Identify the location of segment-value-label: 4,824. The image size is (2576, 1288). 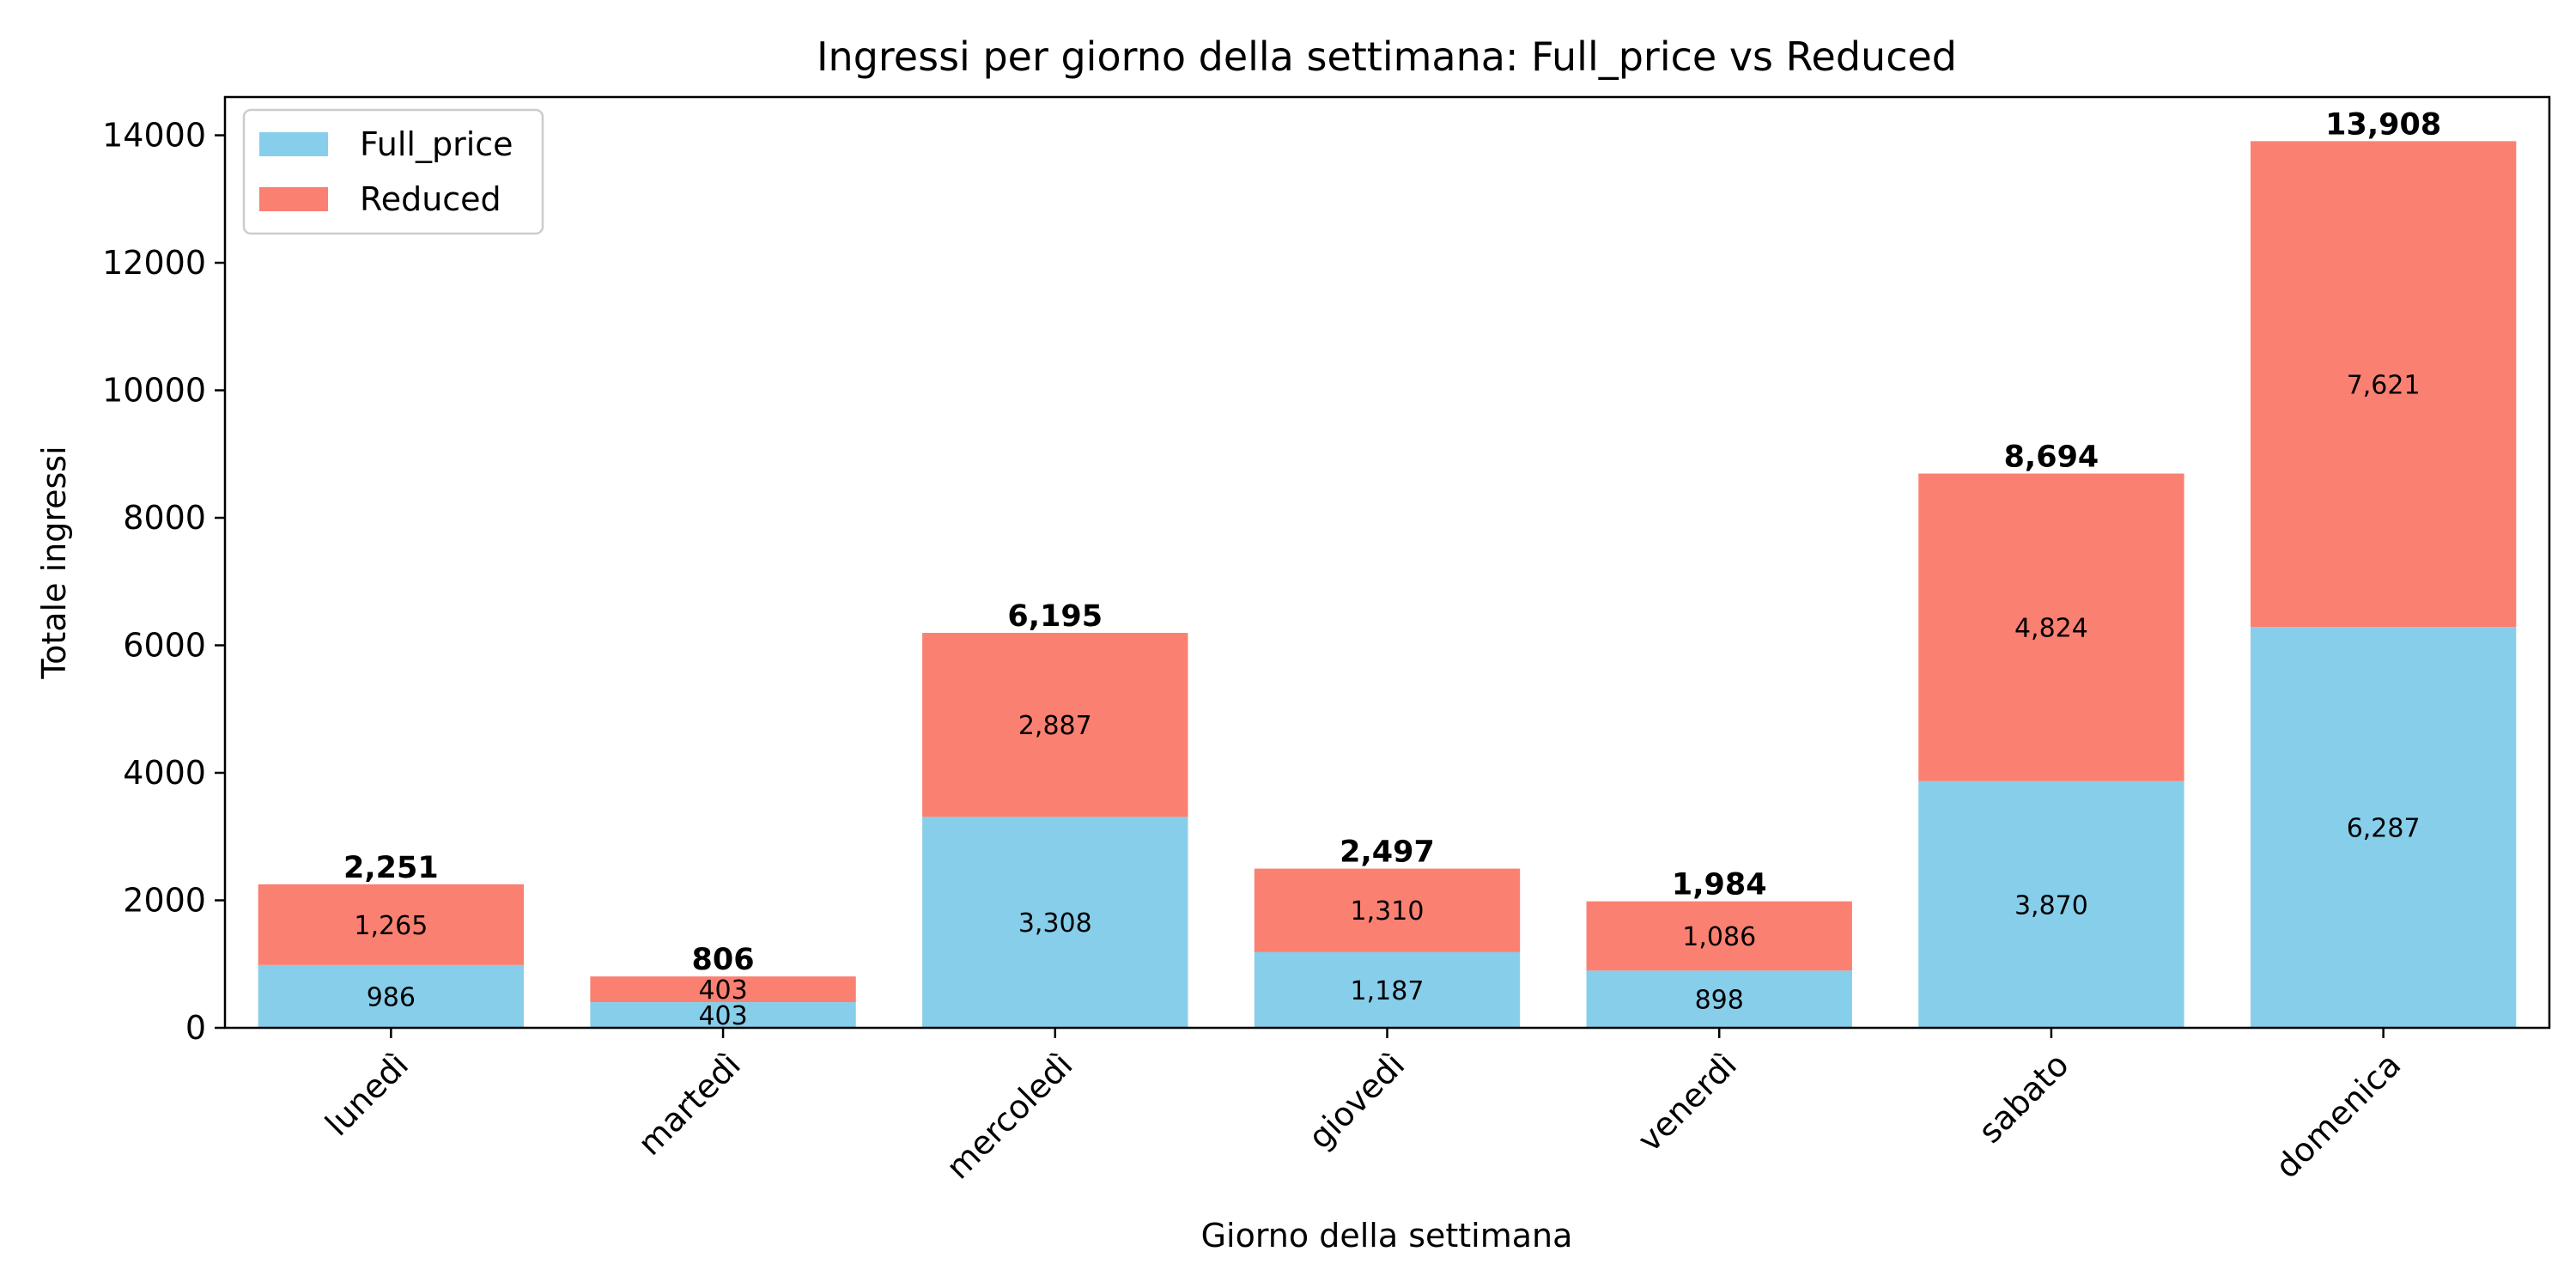
(2051, 629).